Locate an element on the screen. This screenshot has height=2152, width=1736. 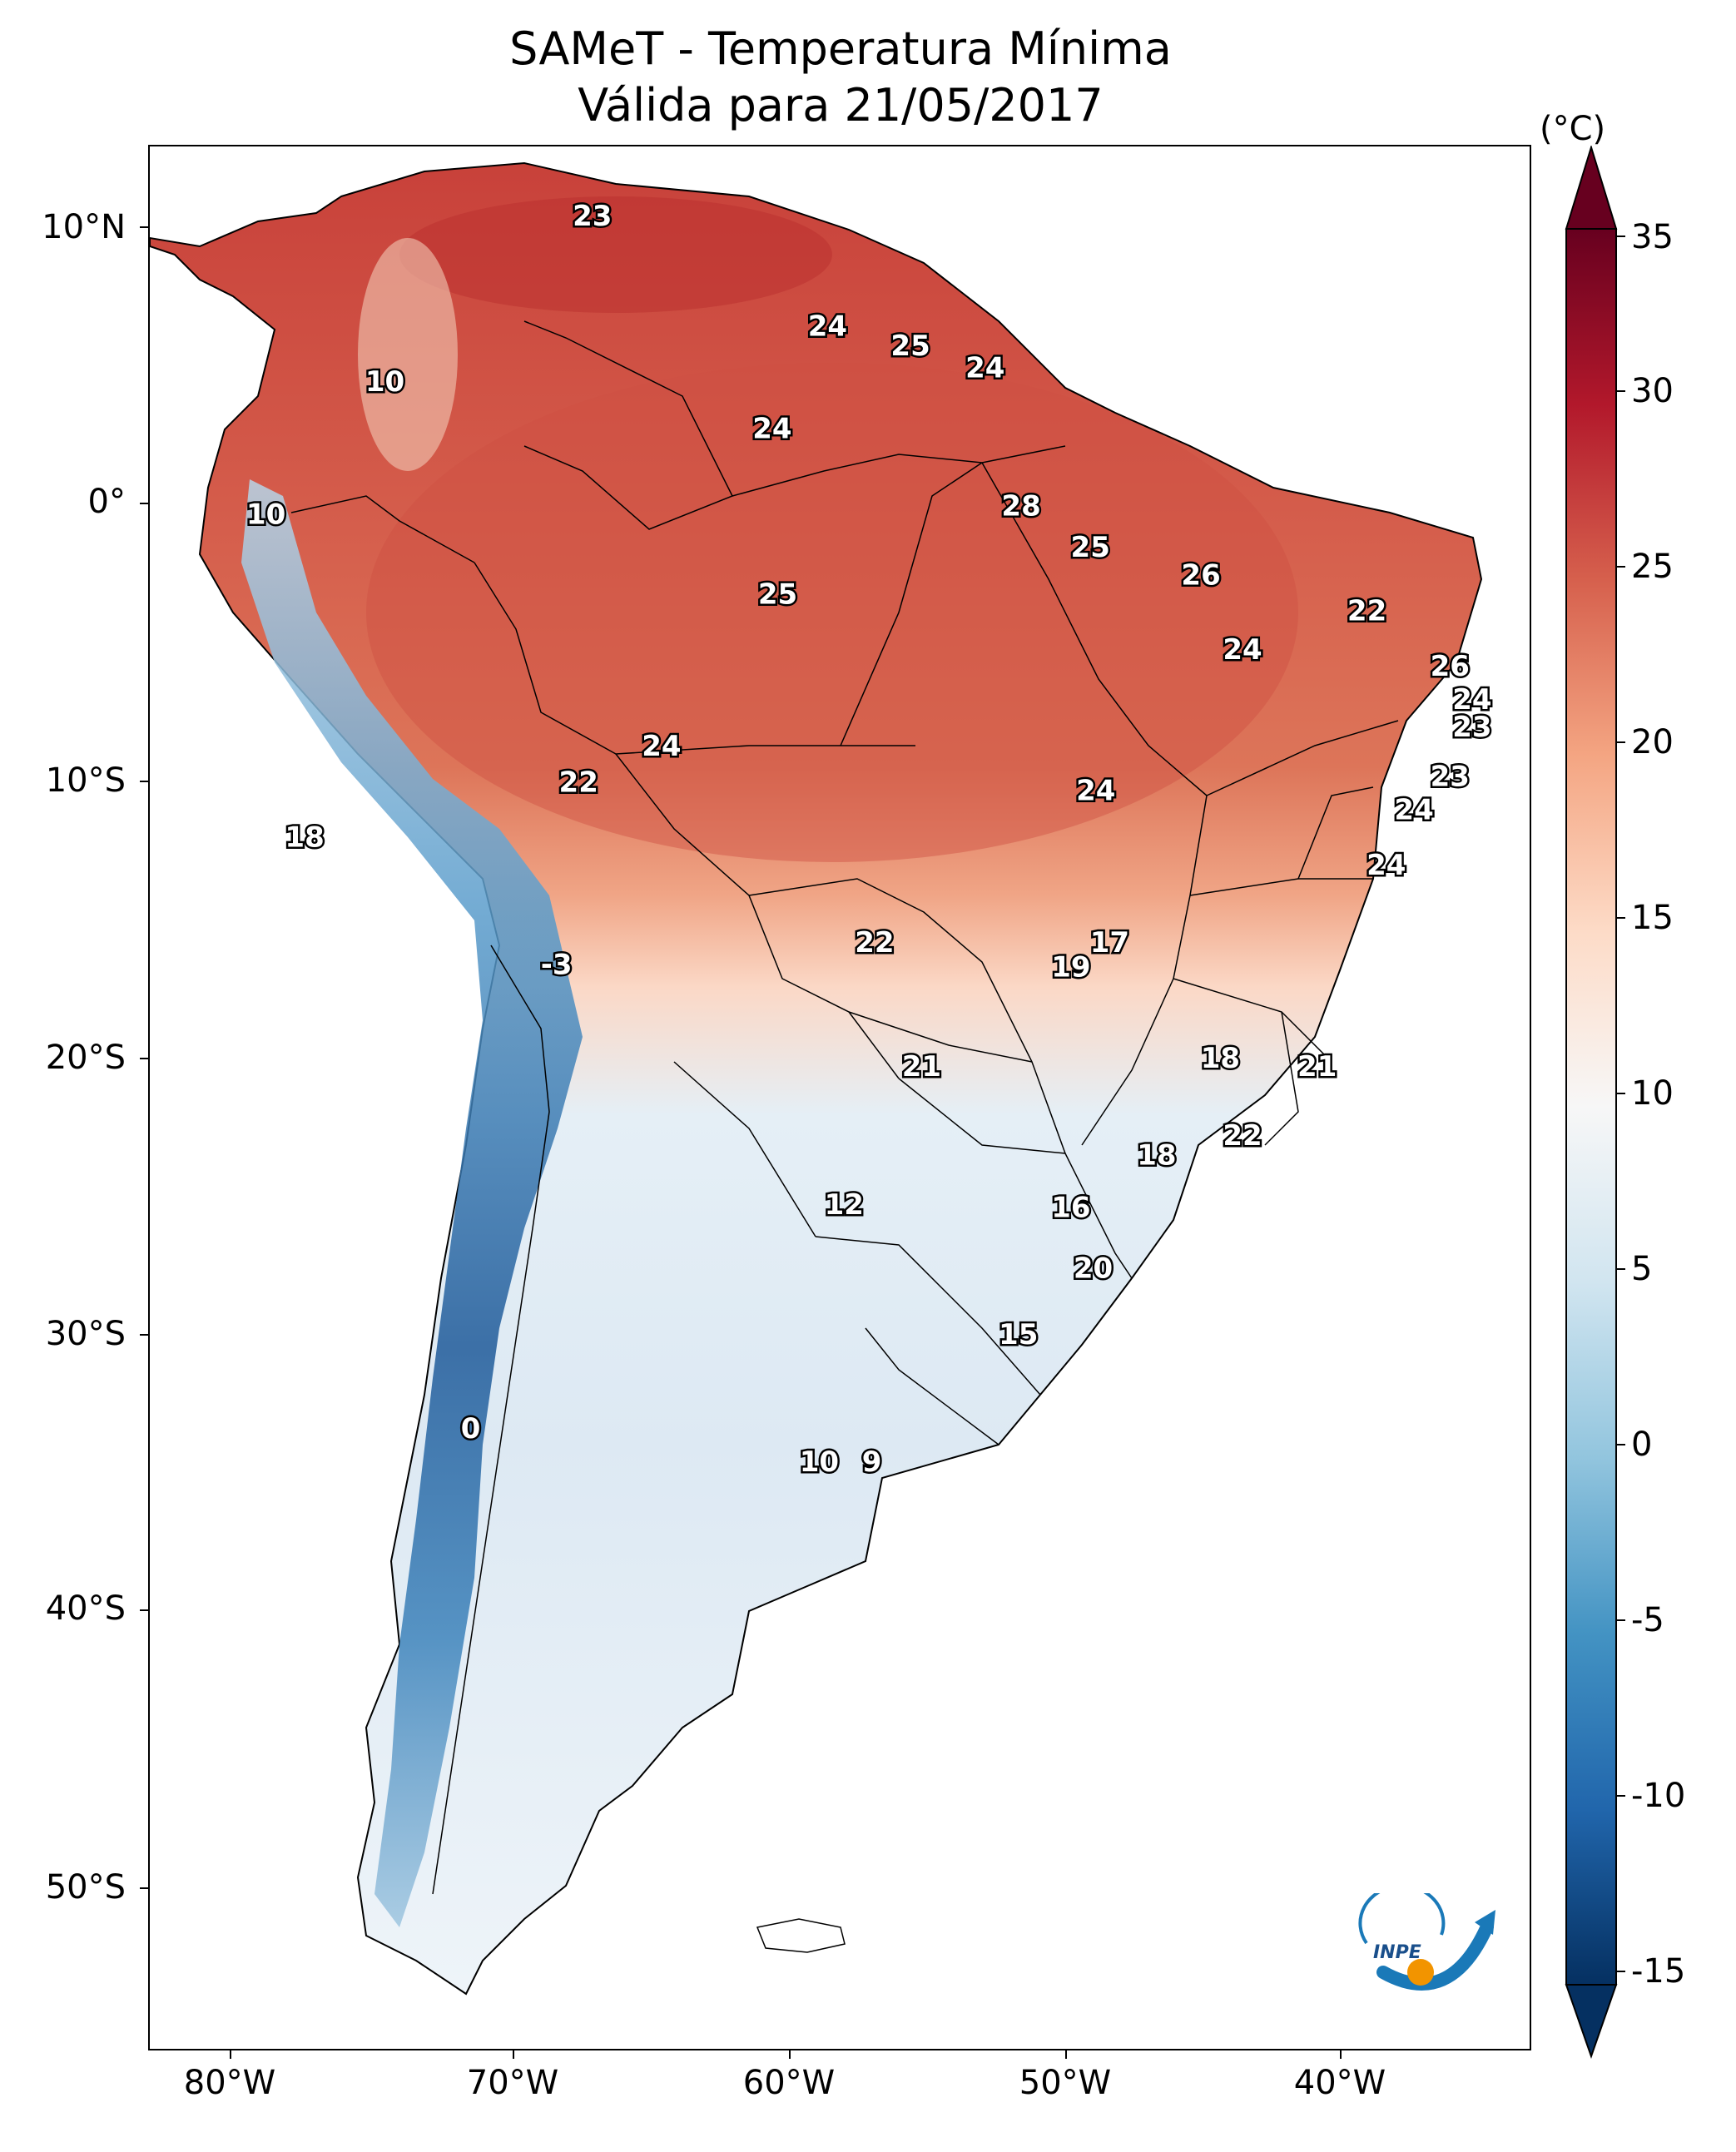
lat-tick-10s: 10°S is located at coordinates (85, 780).